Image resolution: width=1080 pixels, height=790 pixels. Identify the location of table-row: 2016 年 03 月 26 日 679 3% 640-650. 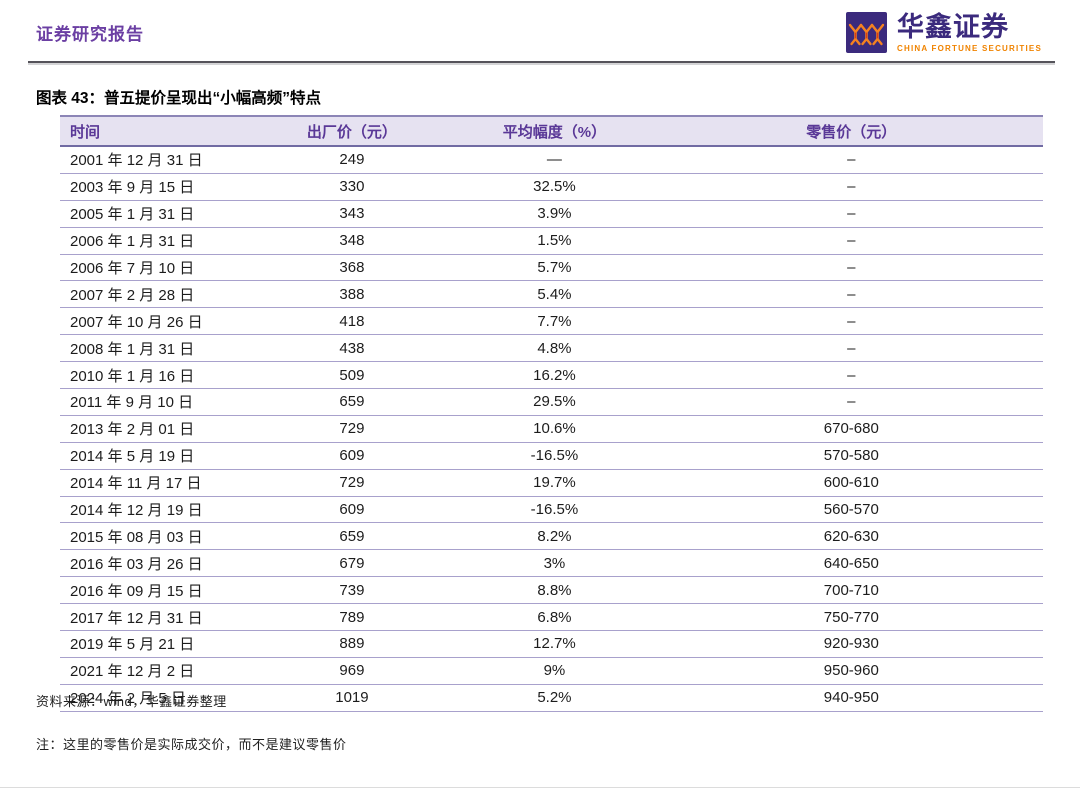
(551, 563).